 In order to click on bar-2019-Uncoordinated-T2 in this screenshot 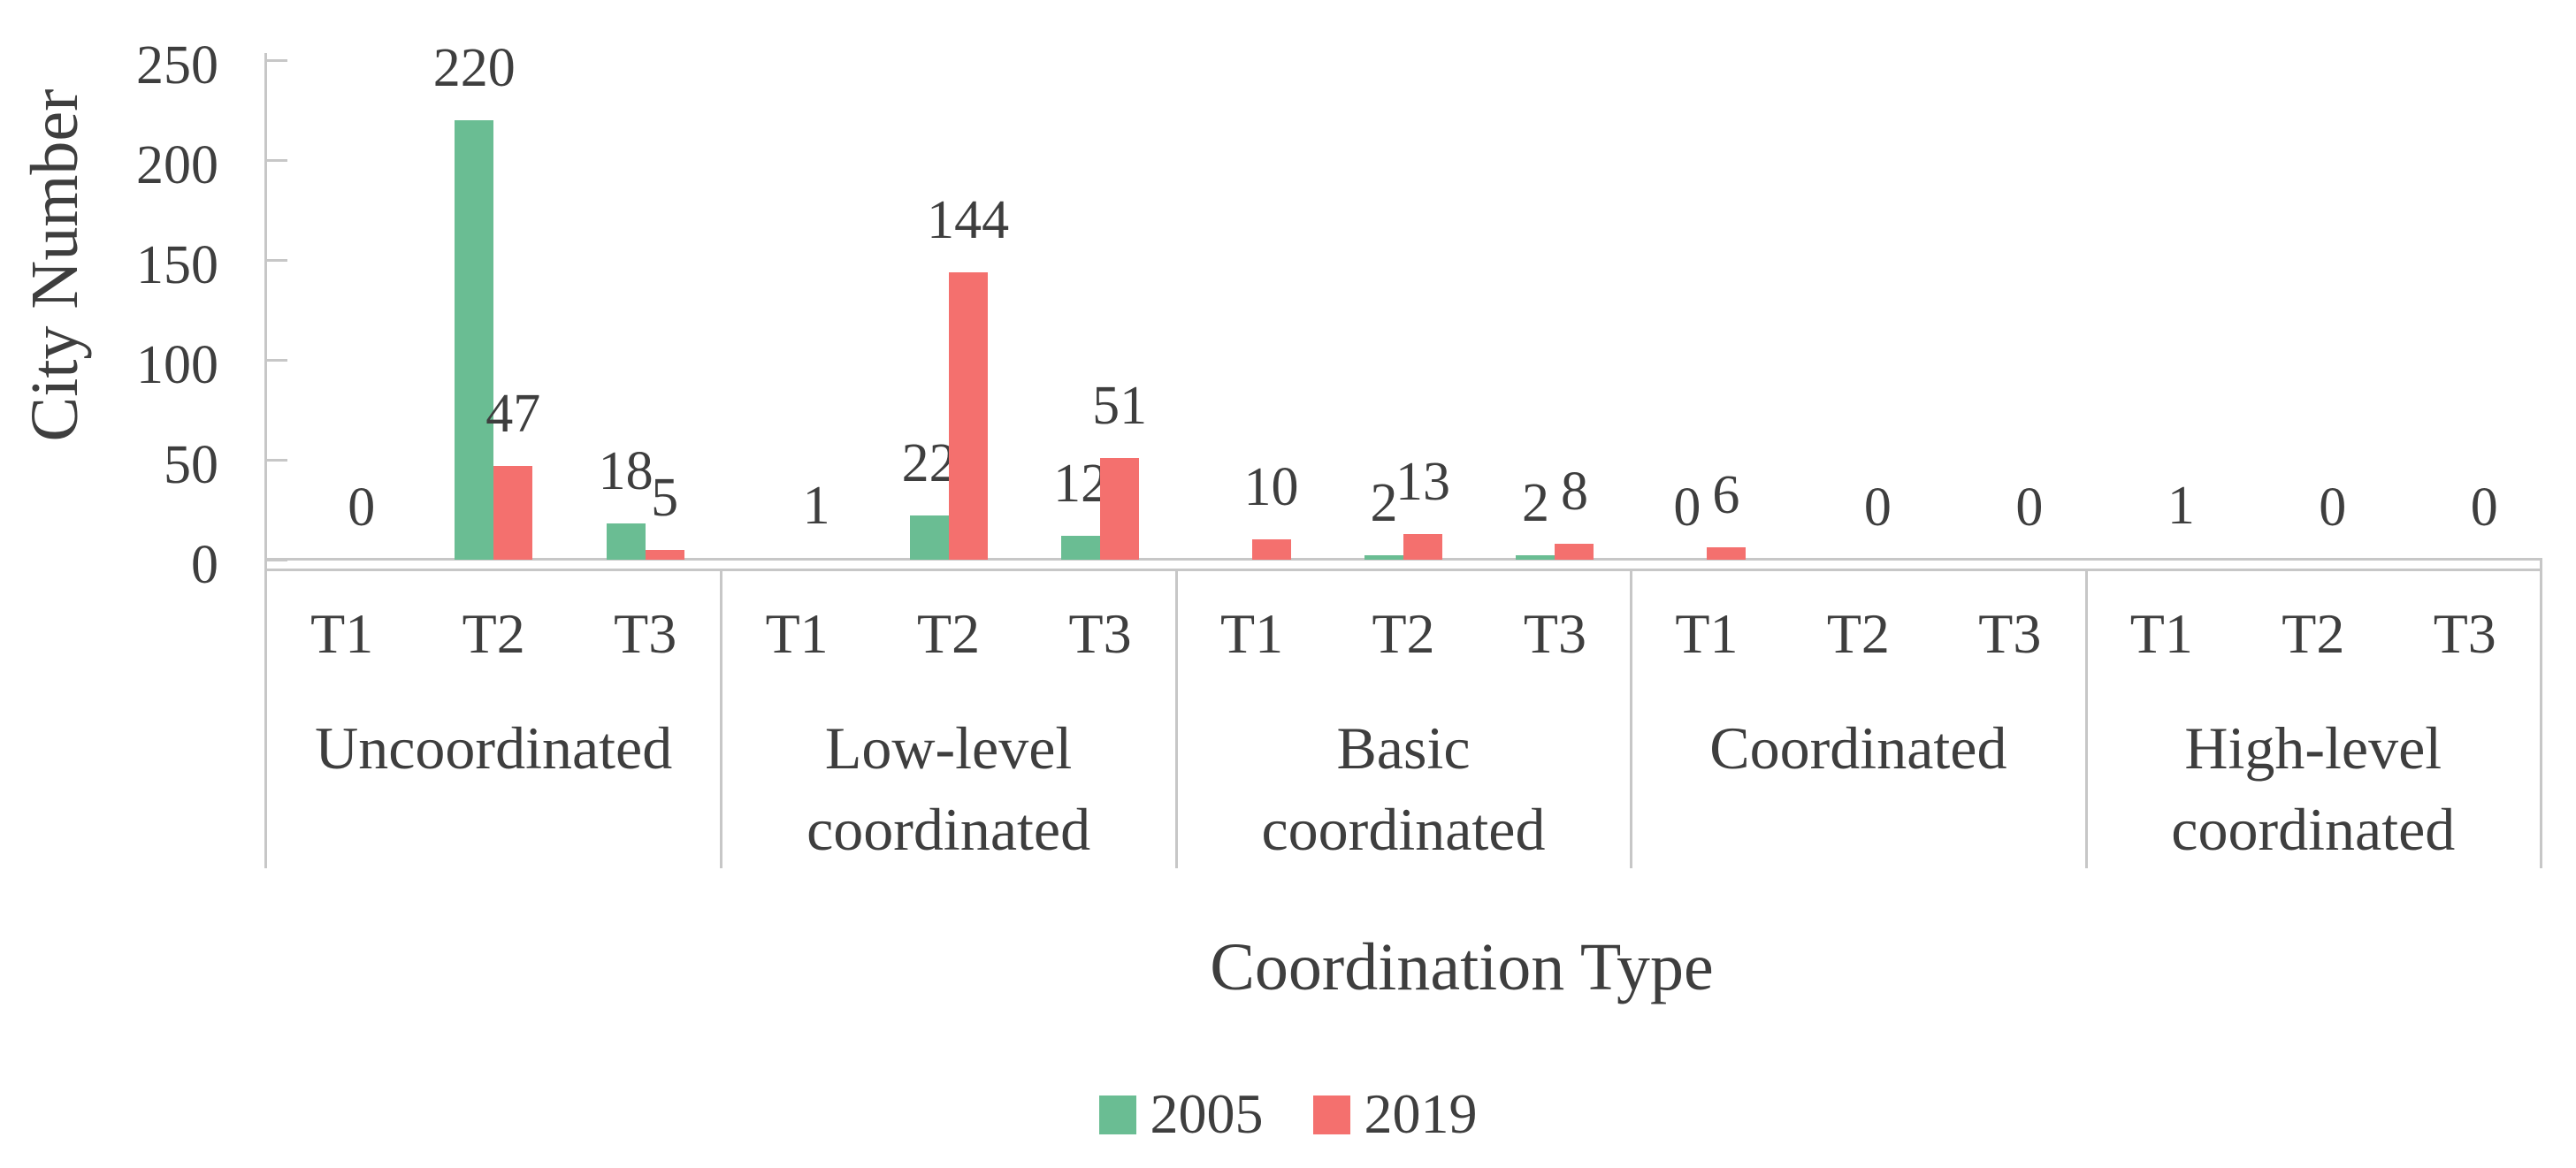, I will do `click(513, 512)`.